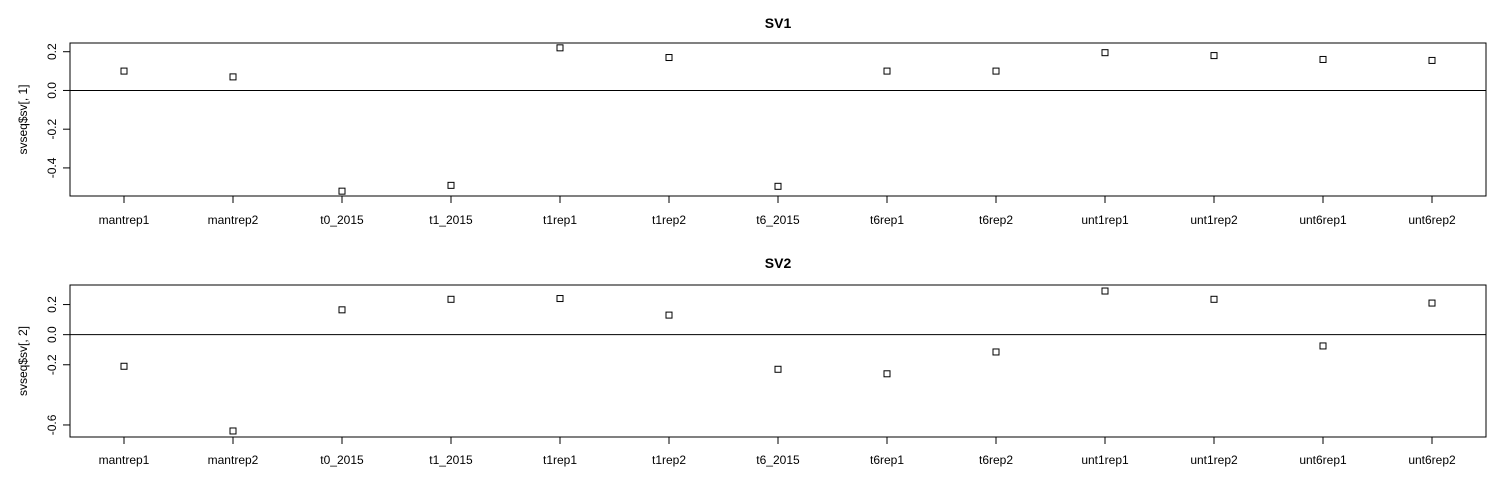 The image size is (1500, 485). I want to click on sv1-x-tick-label: unt6rep2, so click(1432, 220).